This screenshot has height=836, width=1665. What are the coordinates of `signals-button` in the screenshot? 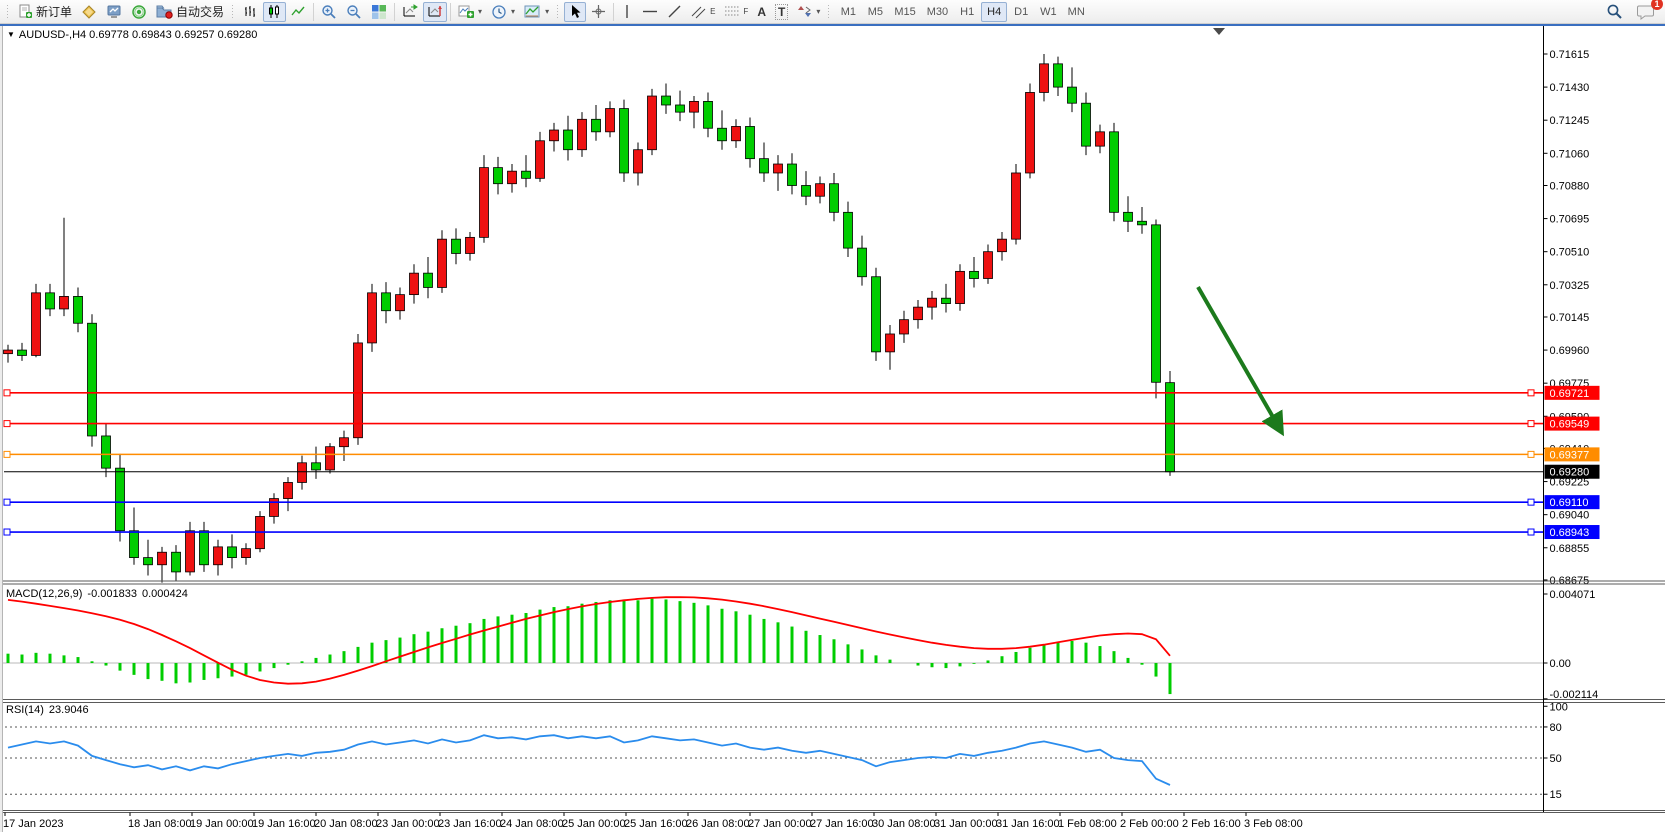 It's located at (139, 12).